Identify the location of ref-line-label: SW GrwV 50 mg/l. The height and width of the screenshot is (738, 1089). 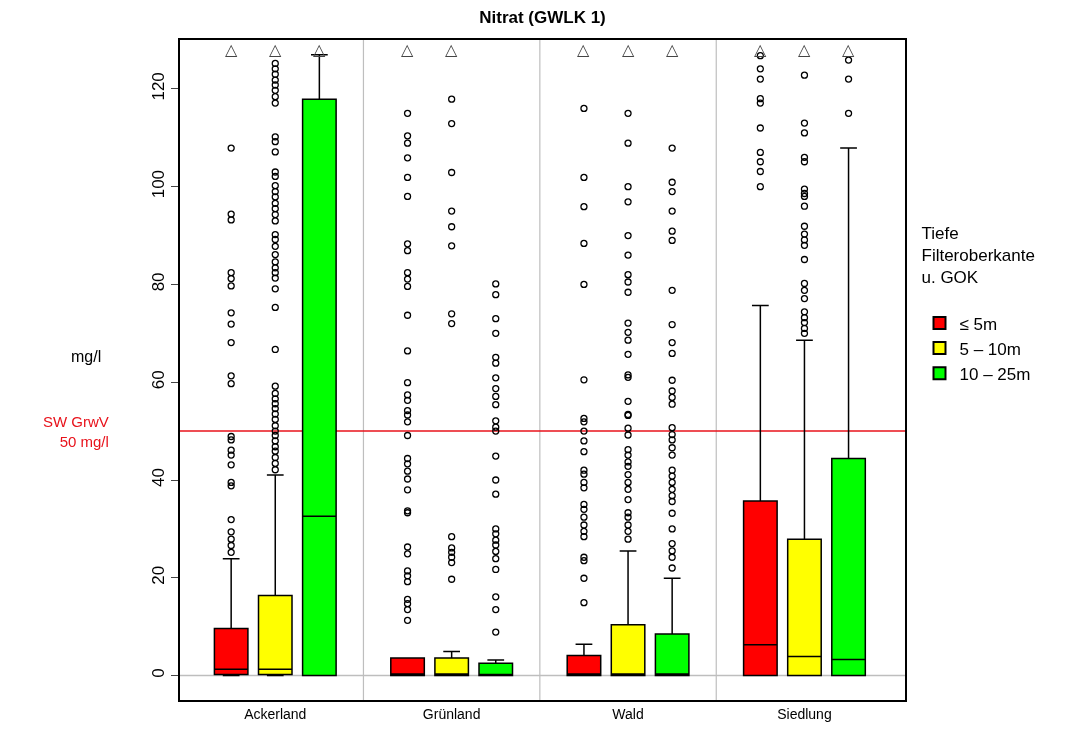
(76, 431).